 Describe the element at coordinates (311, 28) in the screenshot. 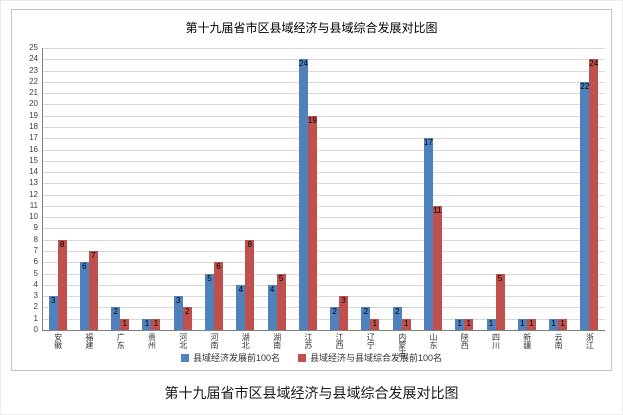

I see `chart-title: 第十九届省市区县域经济与县域综合发展对比图` at that location.